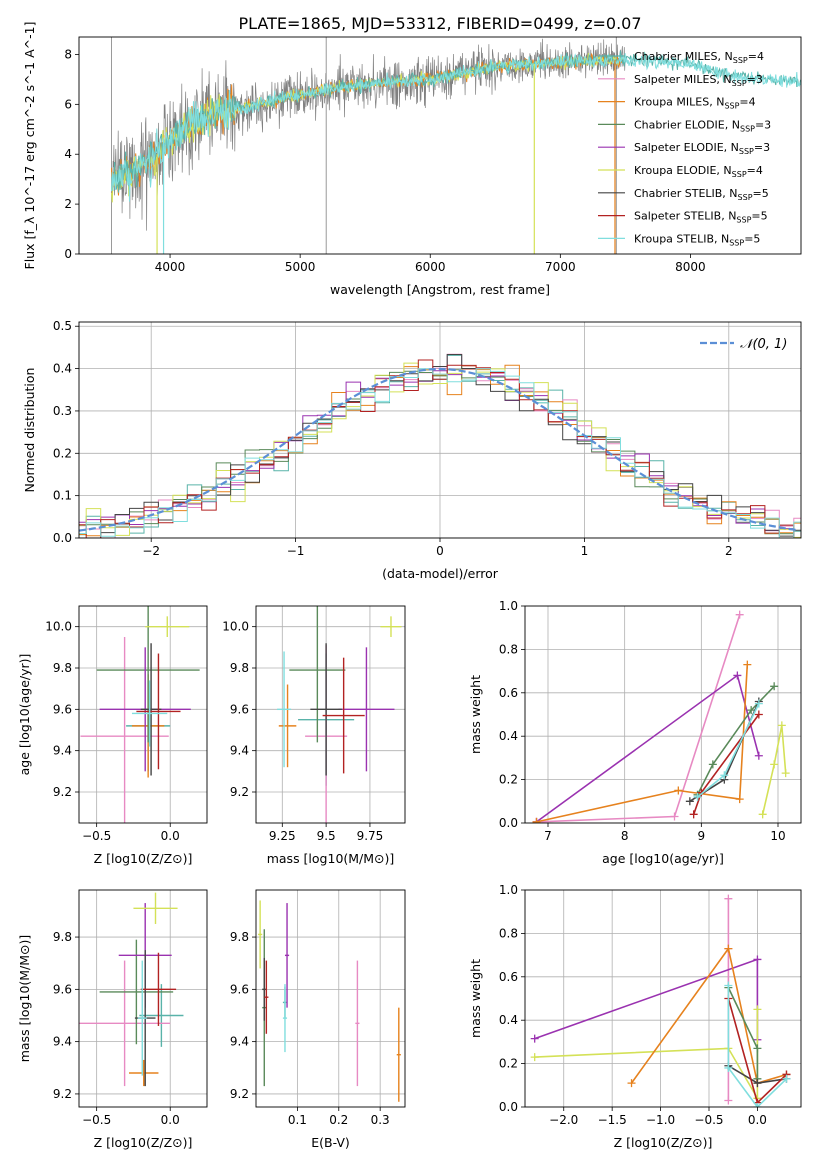 The height and width of the screenshot is (1170, 819). I want to click on legend-label: Chabrier STELIB, NSSP=5, so click(701, 194).